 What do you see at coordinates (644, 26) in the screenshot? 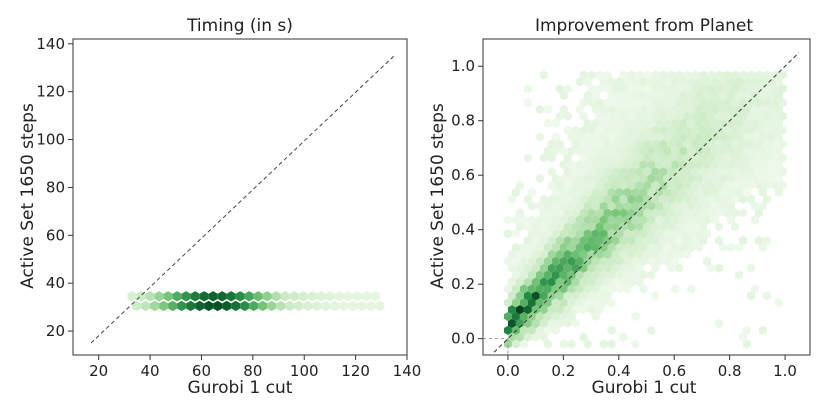
I see `chart-improvement-title: Improvement from Planet` at bounding box center [644, 26].